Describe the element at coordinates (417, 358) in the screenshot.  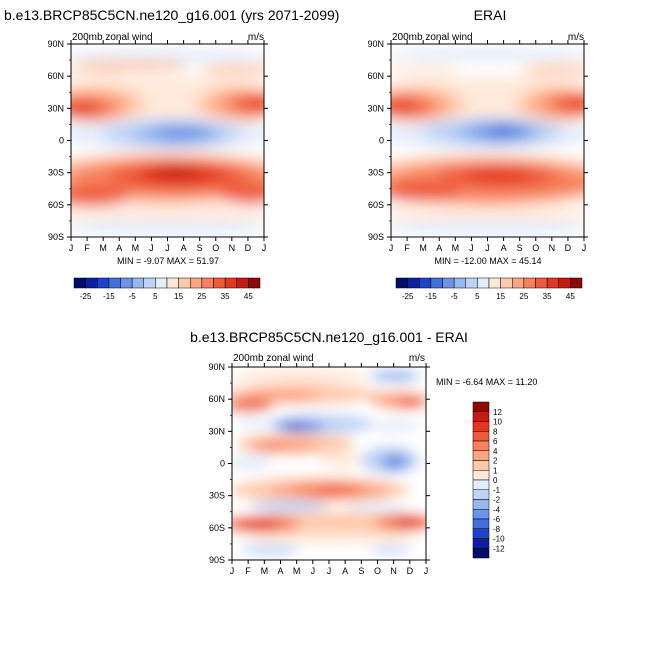
I see `panel-diff-units: m/s` at that location.